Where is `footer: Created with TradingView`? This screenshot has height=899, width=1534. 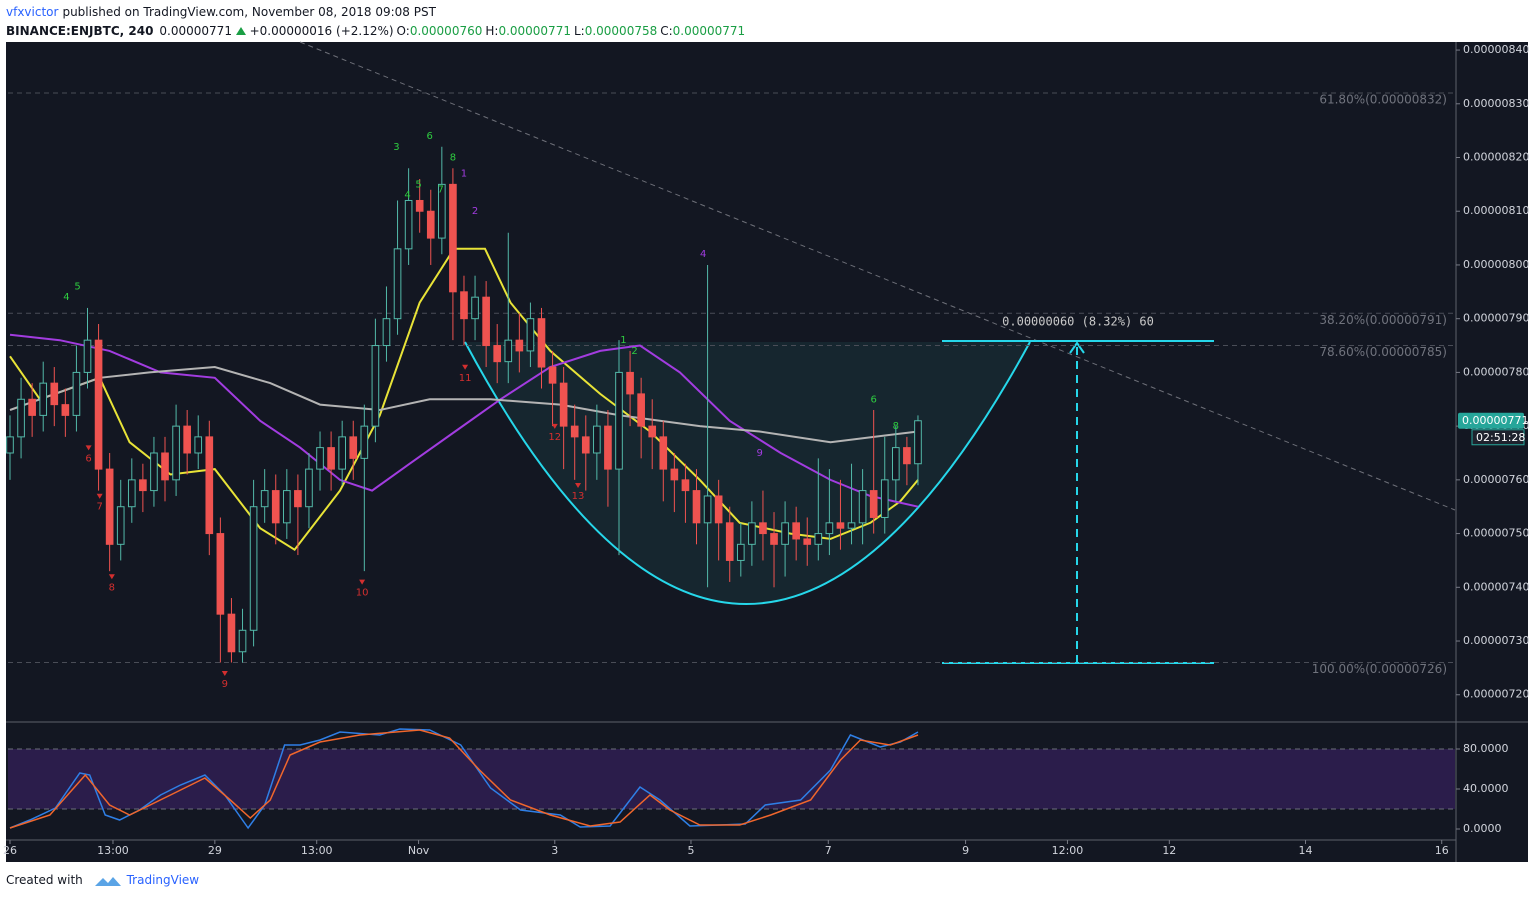 footer: Created with TradingView is located at coordinates (102, 880).